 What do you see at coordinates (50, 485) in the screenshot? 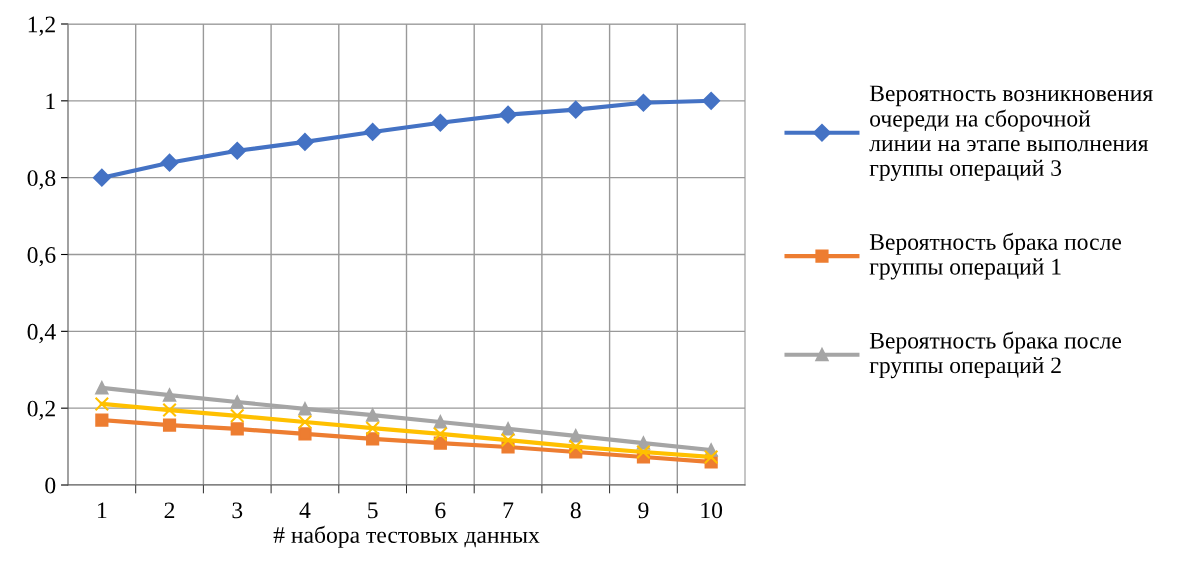
I see `y-tick-label: 0` at bounding box center [50, 485].